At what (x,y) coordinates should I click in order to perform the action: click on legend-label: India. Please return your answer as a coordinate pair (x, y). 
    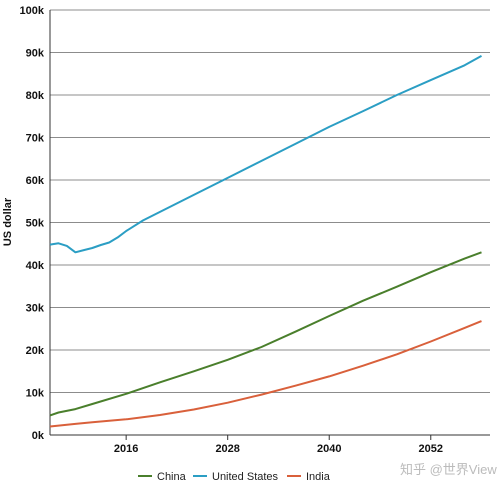
    Looking at the image, I should click on (318, 477).